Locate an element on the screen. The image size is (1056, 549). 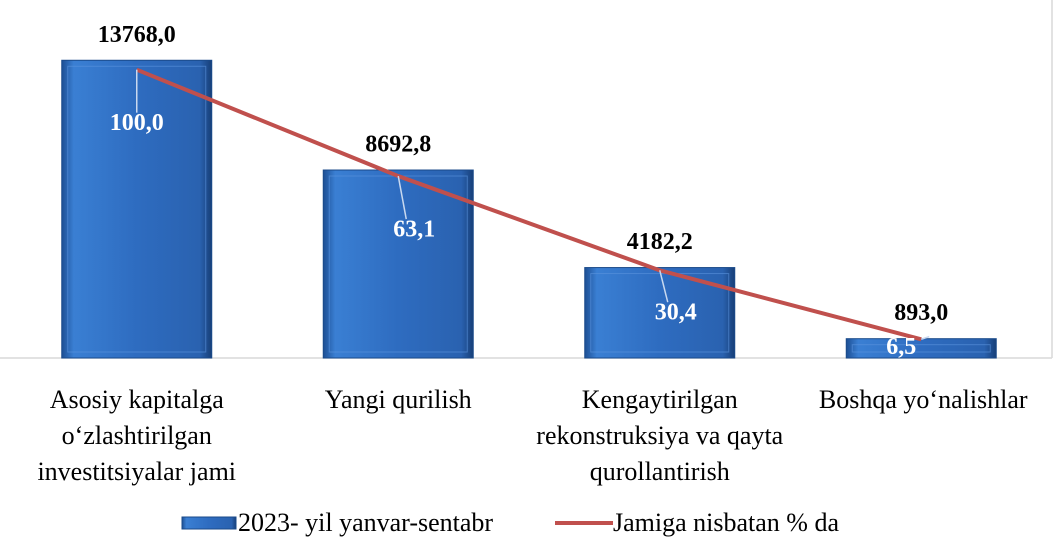
legend-label: 2023- yil yanvar-sentabr is located at coordinates (366, 522).